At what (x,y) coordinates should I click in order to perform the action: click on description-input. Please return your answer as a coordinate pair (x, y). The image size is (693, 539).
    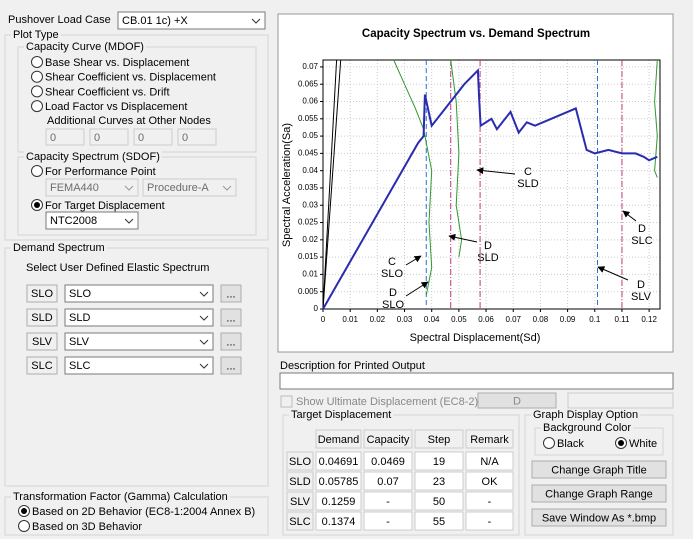
    Looking at the image, I should click on (476, 381).